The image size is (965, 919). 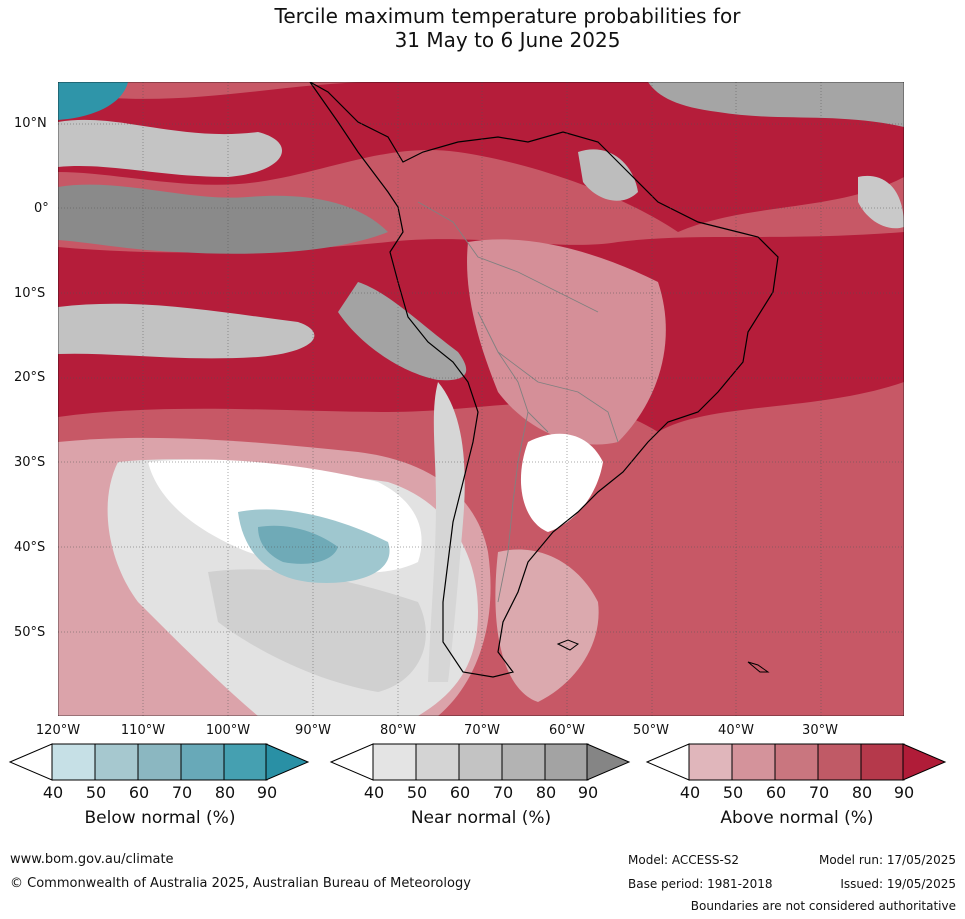 I want to click on legend-below-normal-swatches, so click(x=159, y=762).